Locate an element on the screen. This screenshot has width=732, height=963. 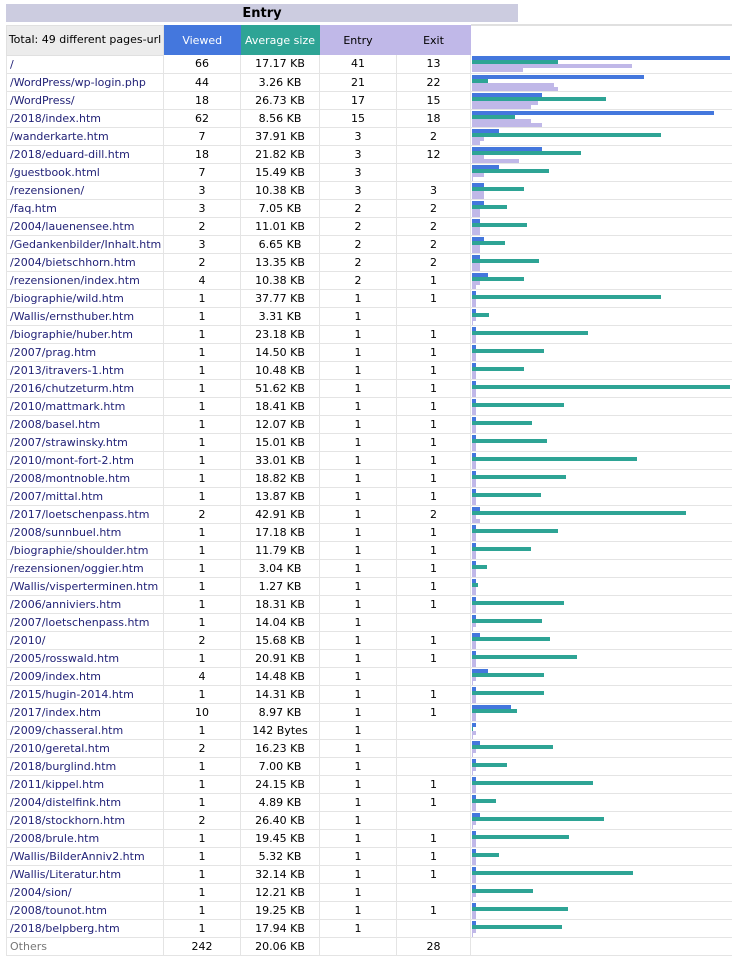
page-url-link: /biographie/shoulder.htm is located at coordinates (85, 550).